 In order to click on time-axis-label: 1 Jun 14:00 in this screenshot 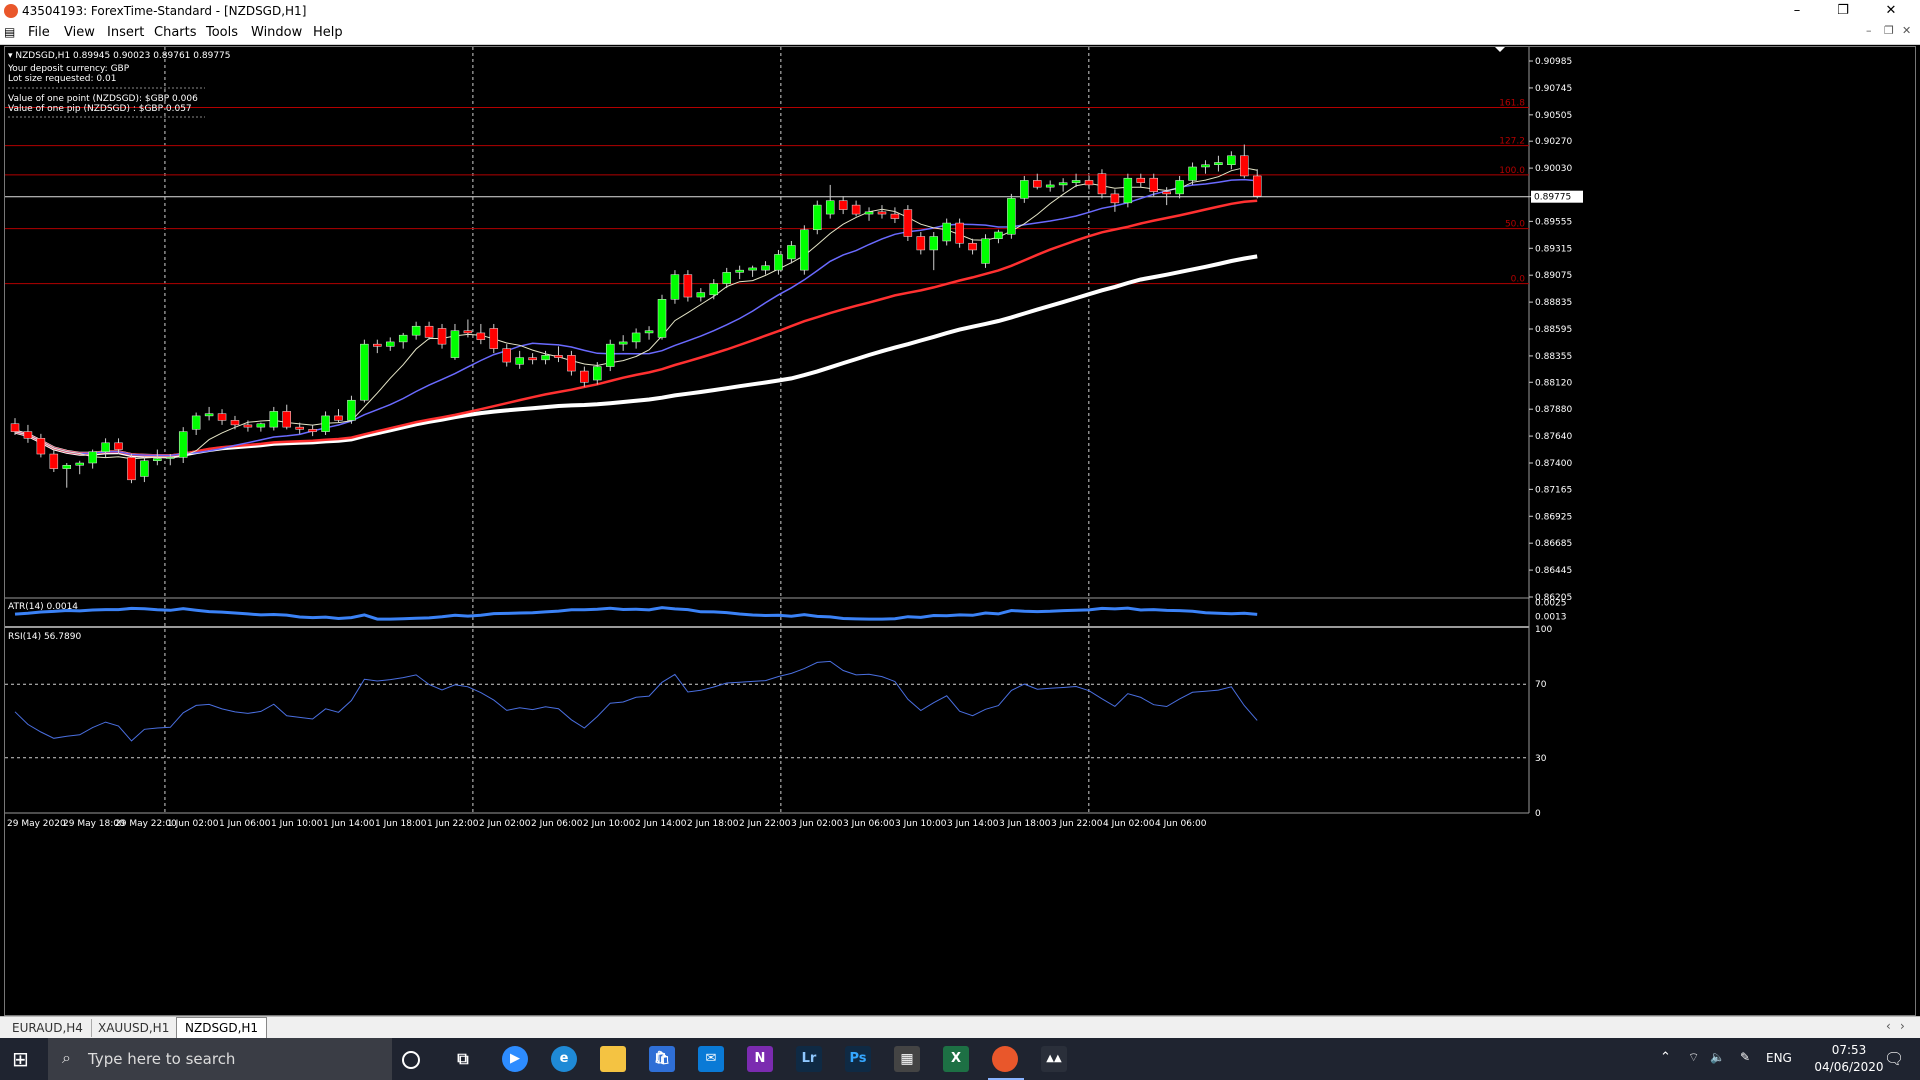, I will do `click(349, 824)`.